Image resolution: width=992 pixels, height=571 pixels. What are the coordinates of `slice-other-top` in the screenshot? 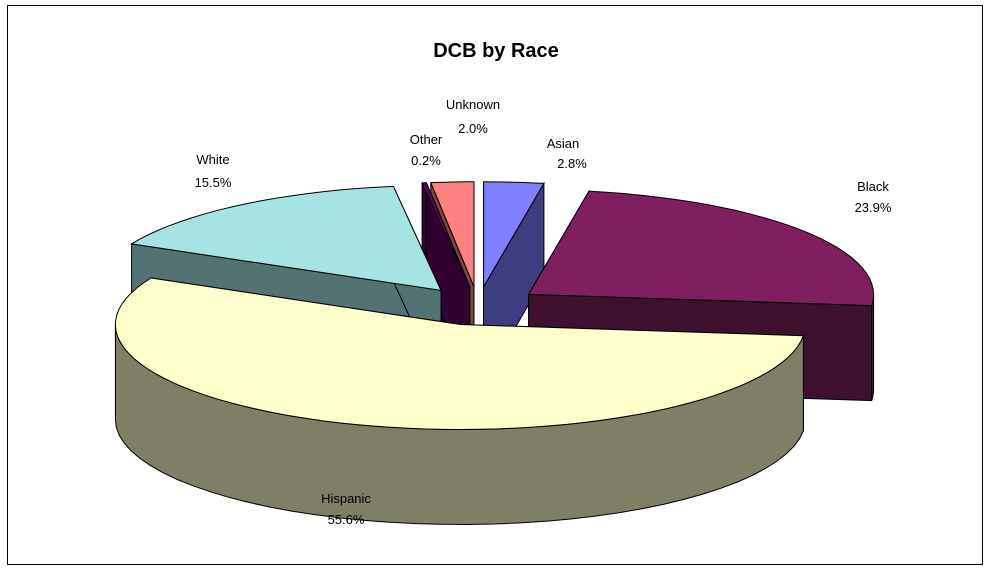 It's located at (446, 235).